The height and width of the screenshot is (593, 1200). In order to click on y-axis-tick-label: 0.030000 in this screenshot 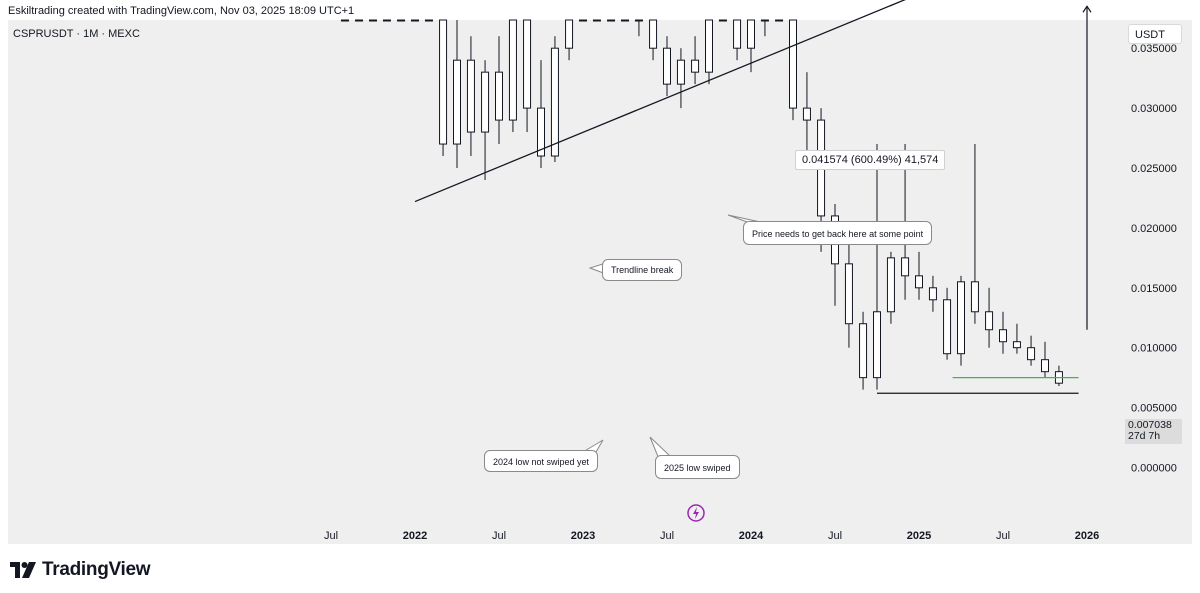, I will do `click(1154, 109)`.